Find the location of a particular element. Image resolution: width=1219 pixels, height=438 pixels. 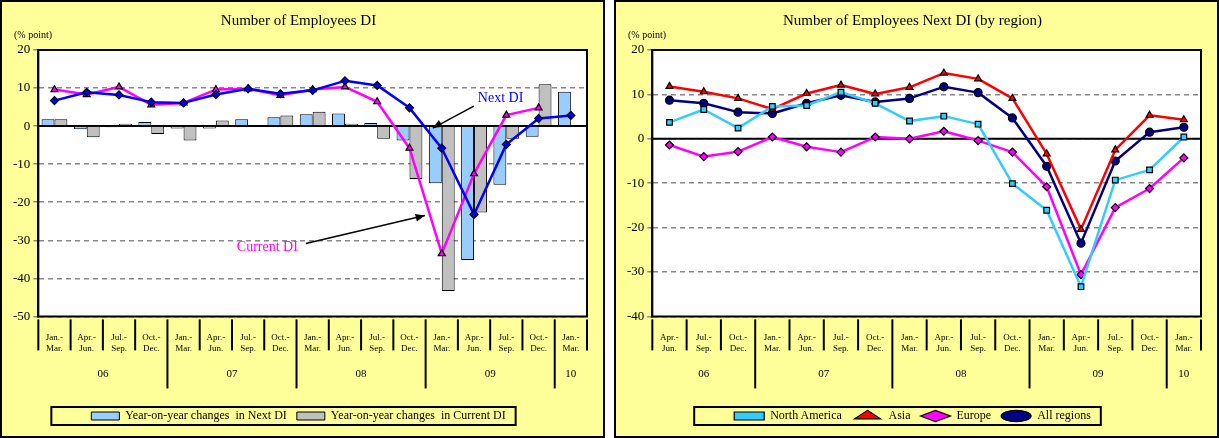

legend-label: Europe is located at coordinates (974, 415).